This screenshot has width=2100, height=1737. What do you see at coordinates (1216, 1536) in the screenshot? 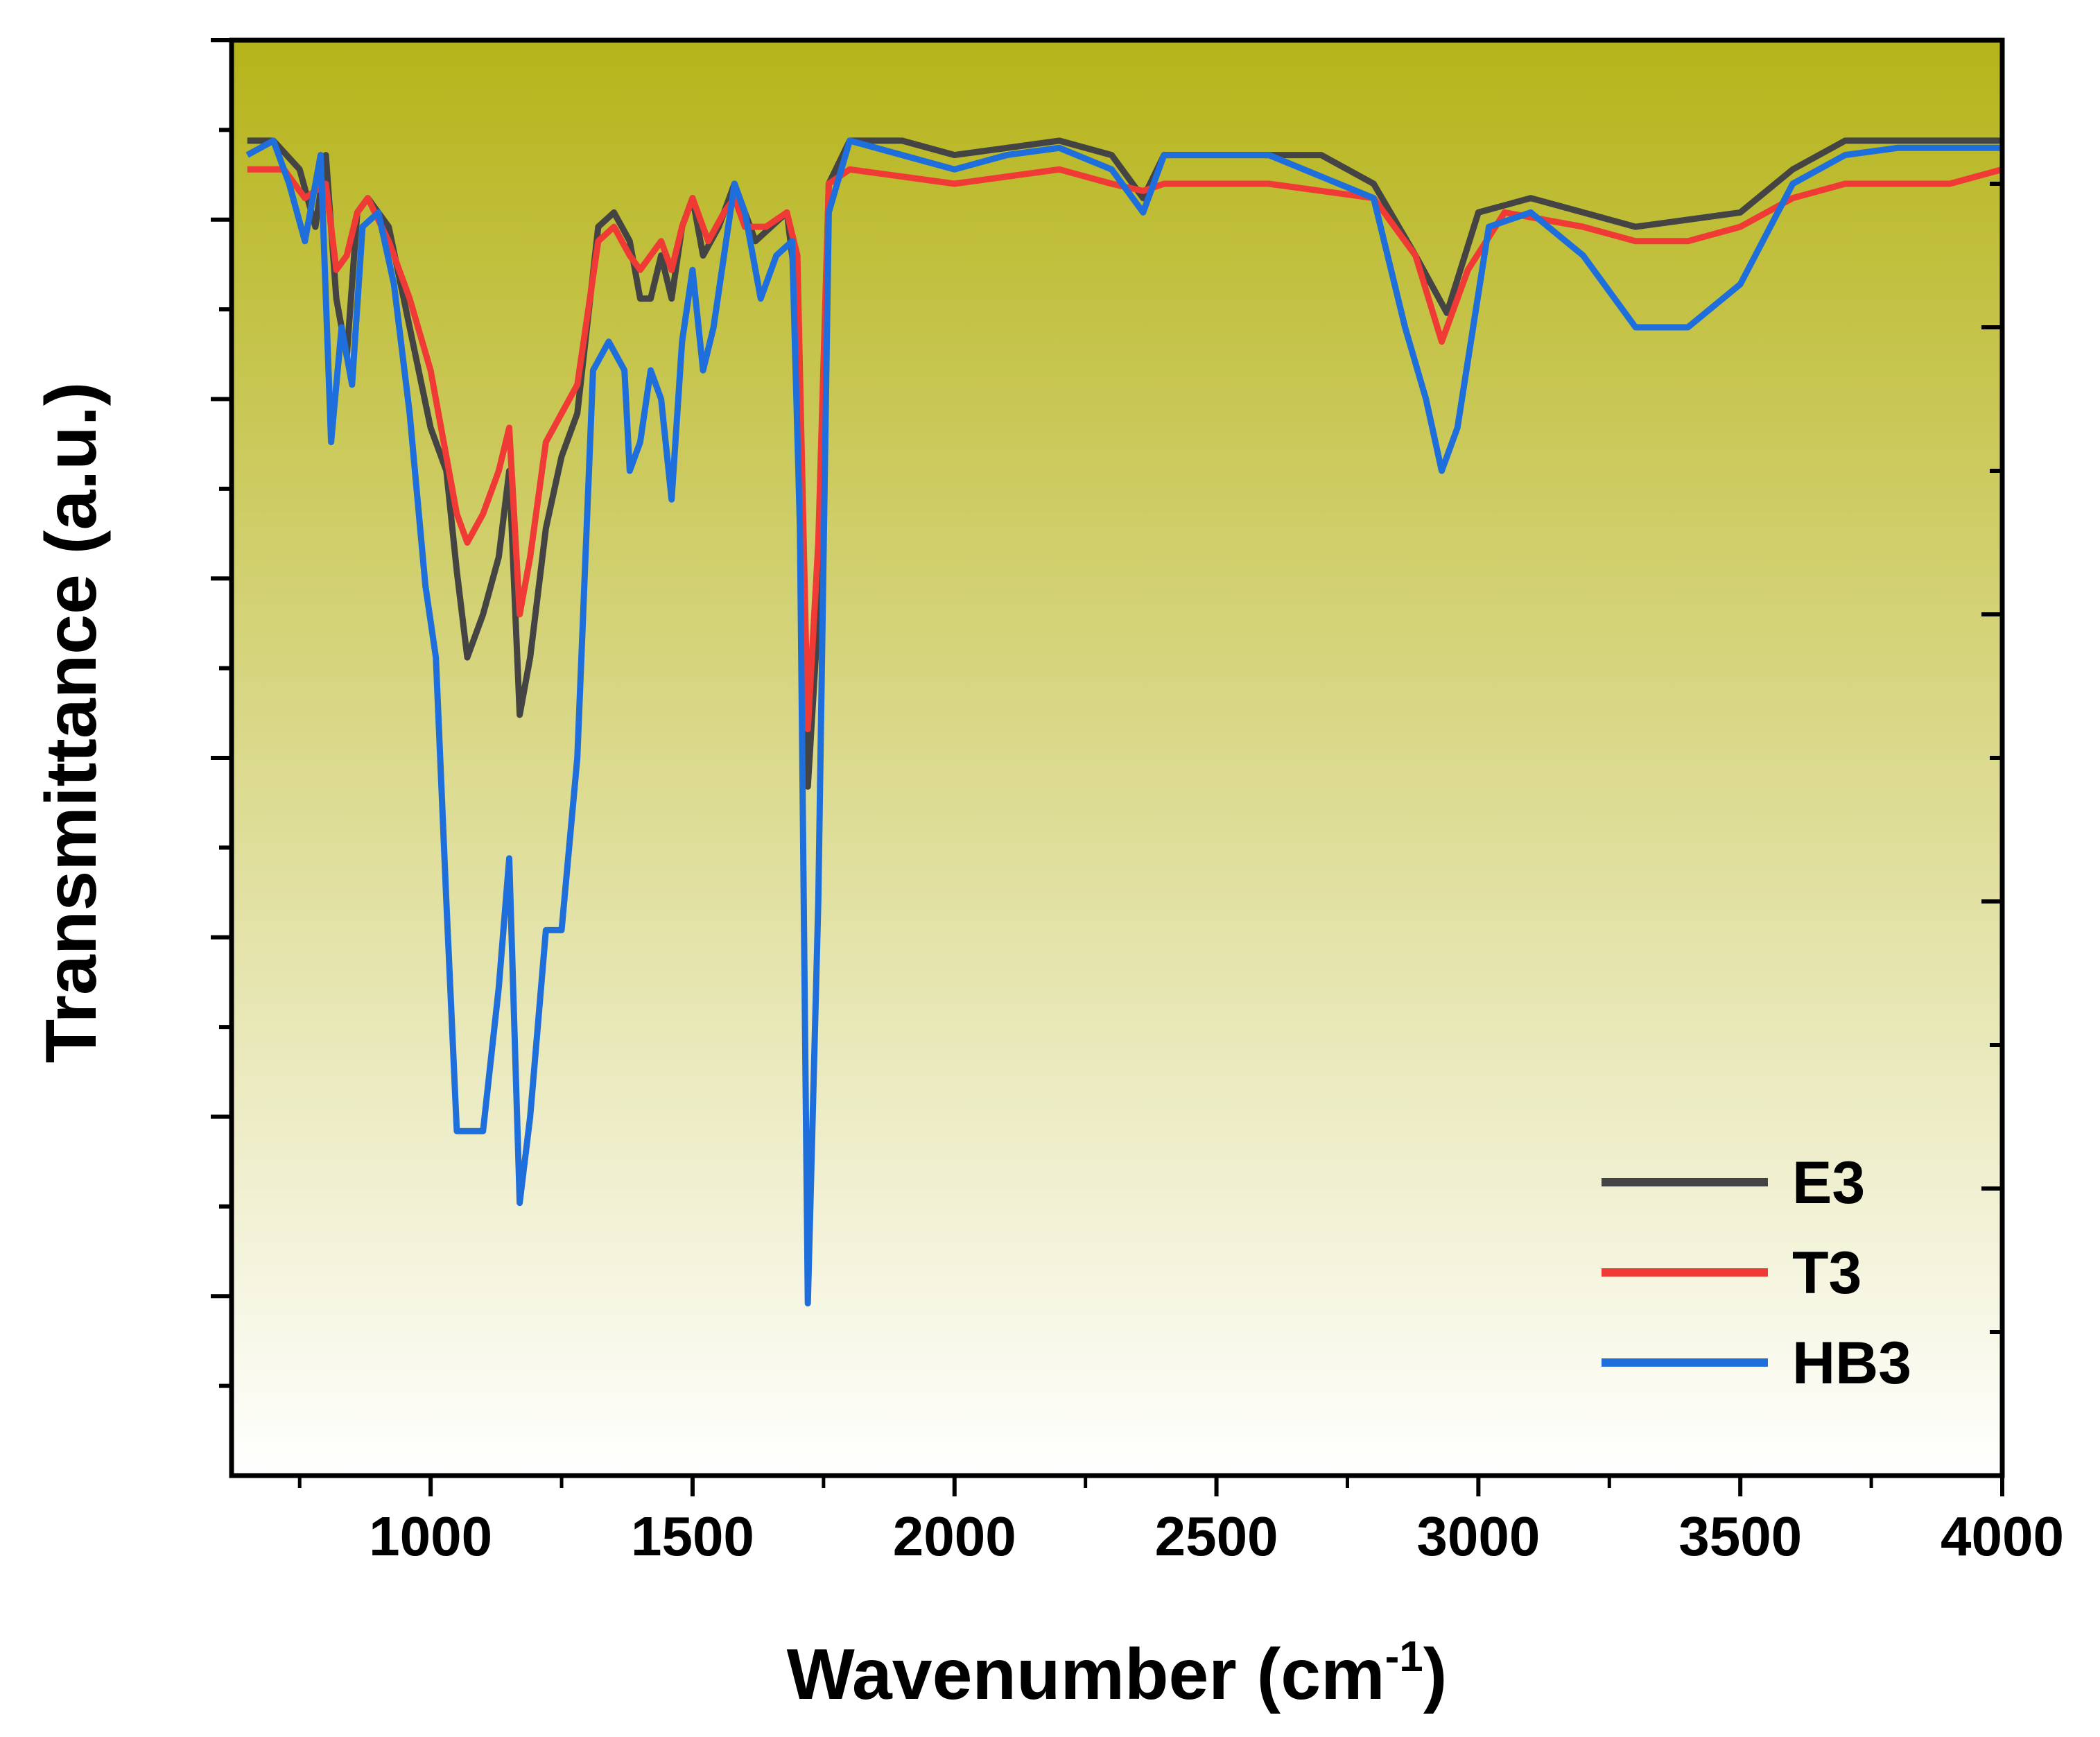
I see `x-tick-label: 2500` at bounding box center [1216, 1536].